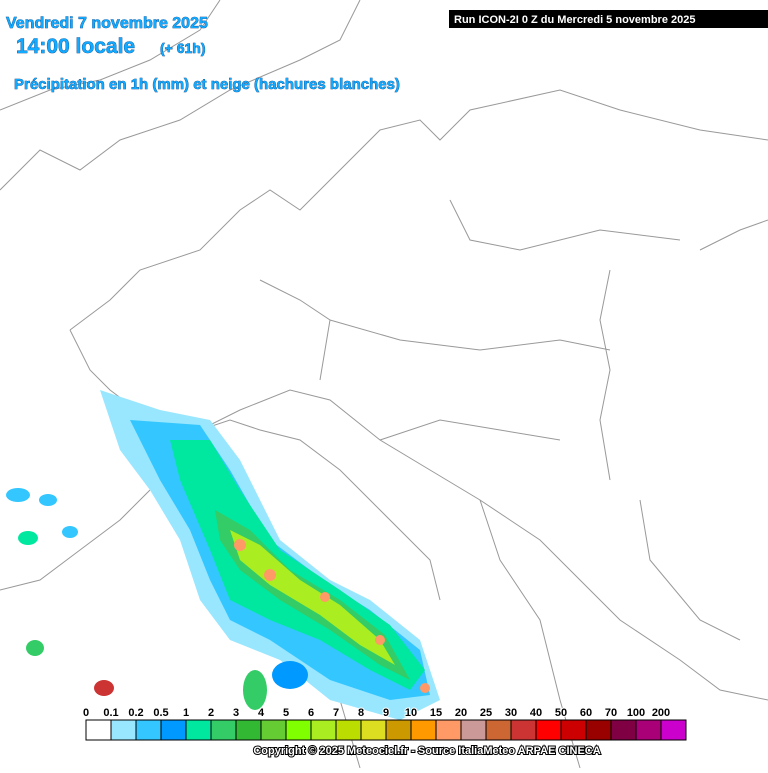 This screenshot has width=768, height=773. I want to click on run-box, so click(608, 19).